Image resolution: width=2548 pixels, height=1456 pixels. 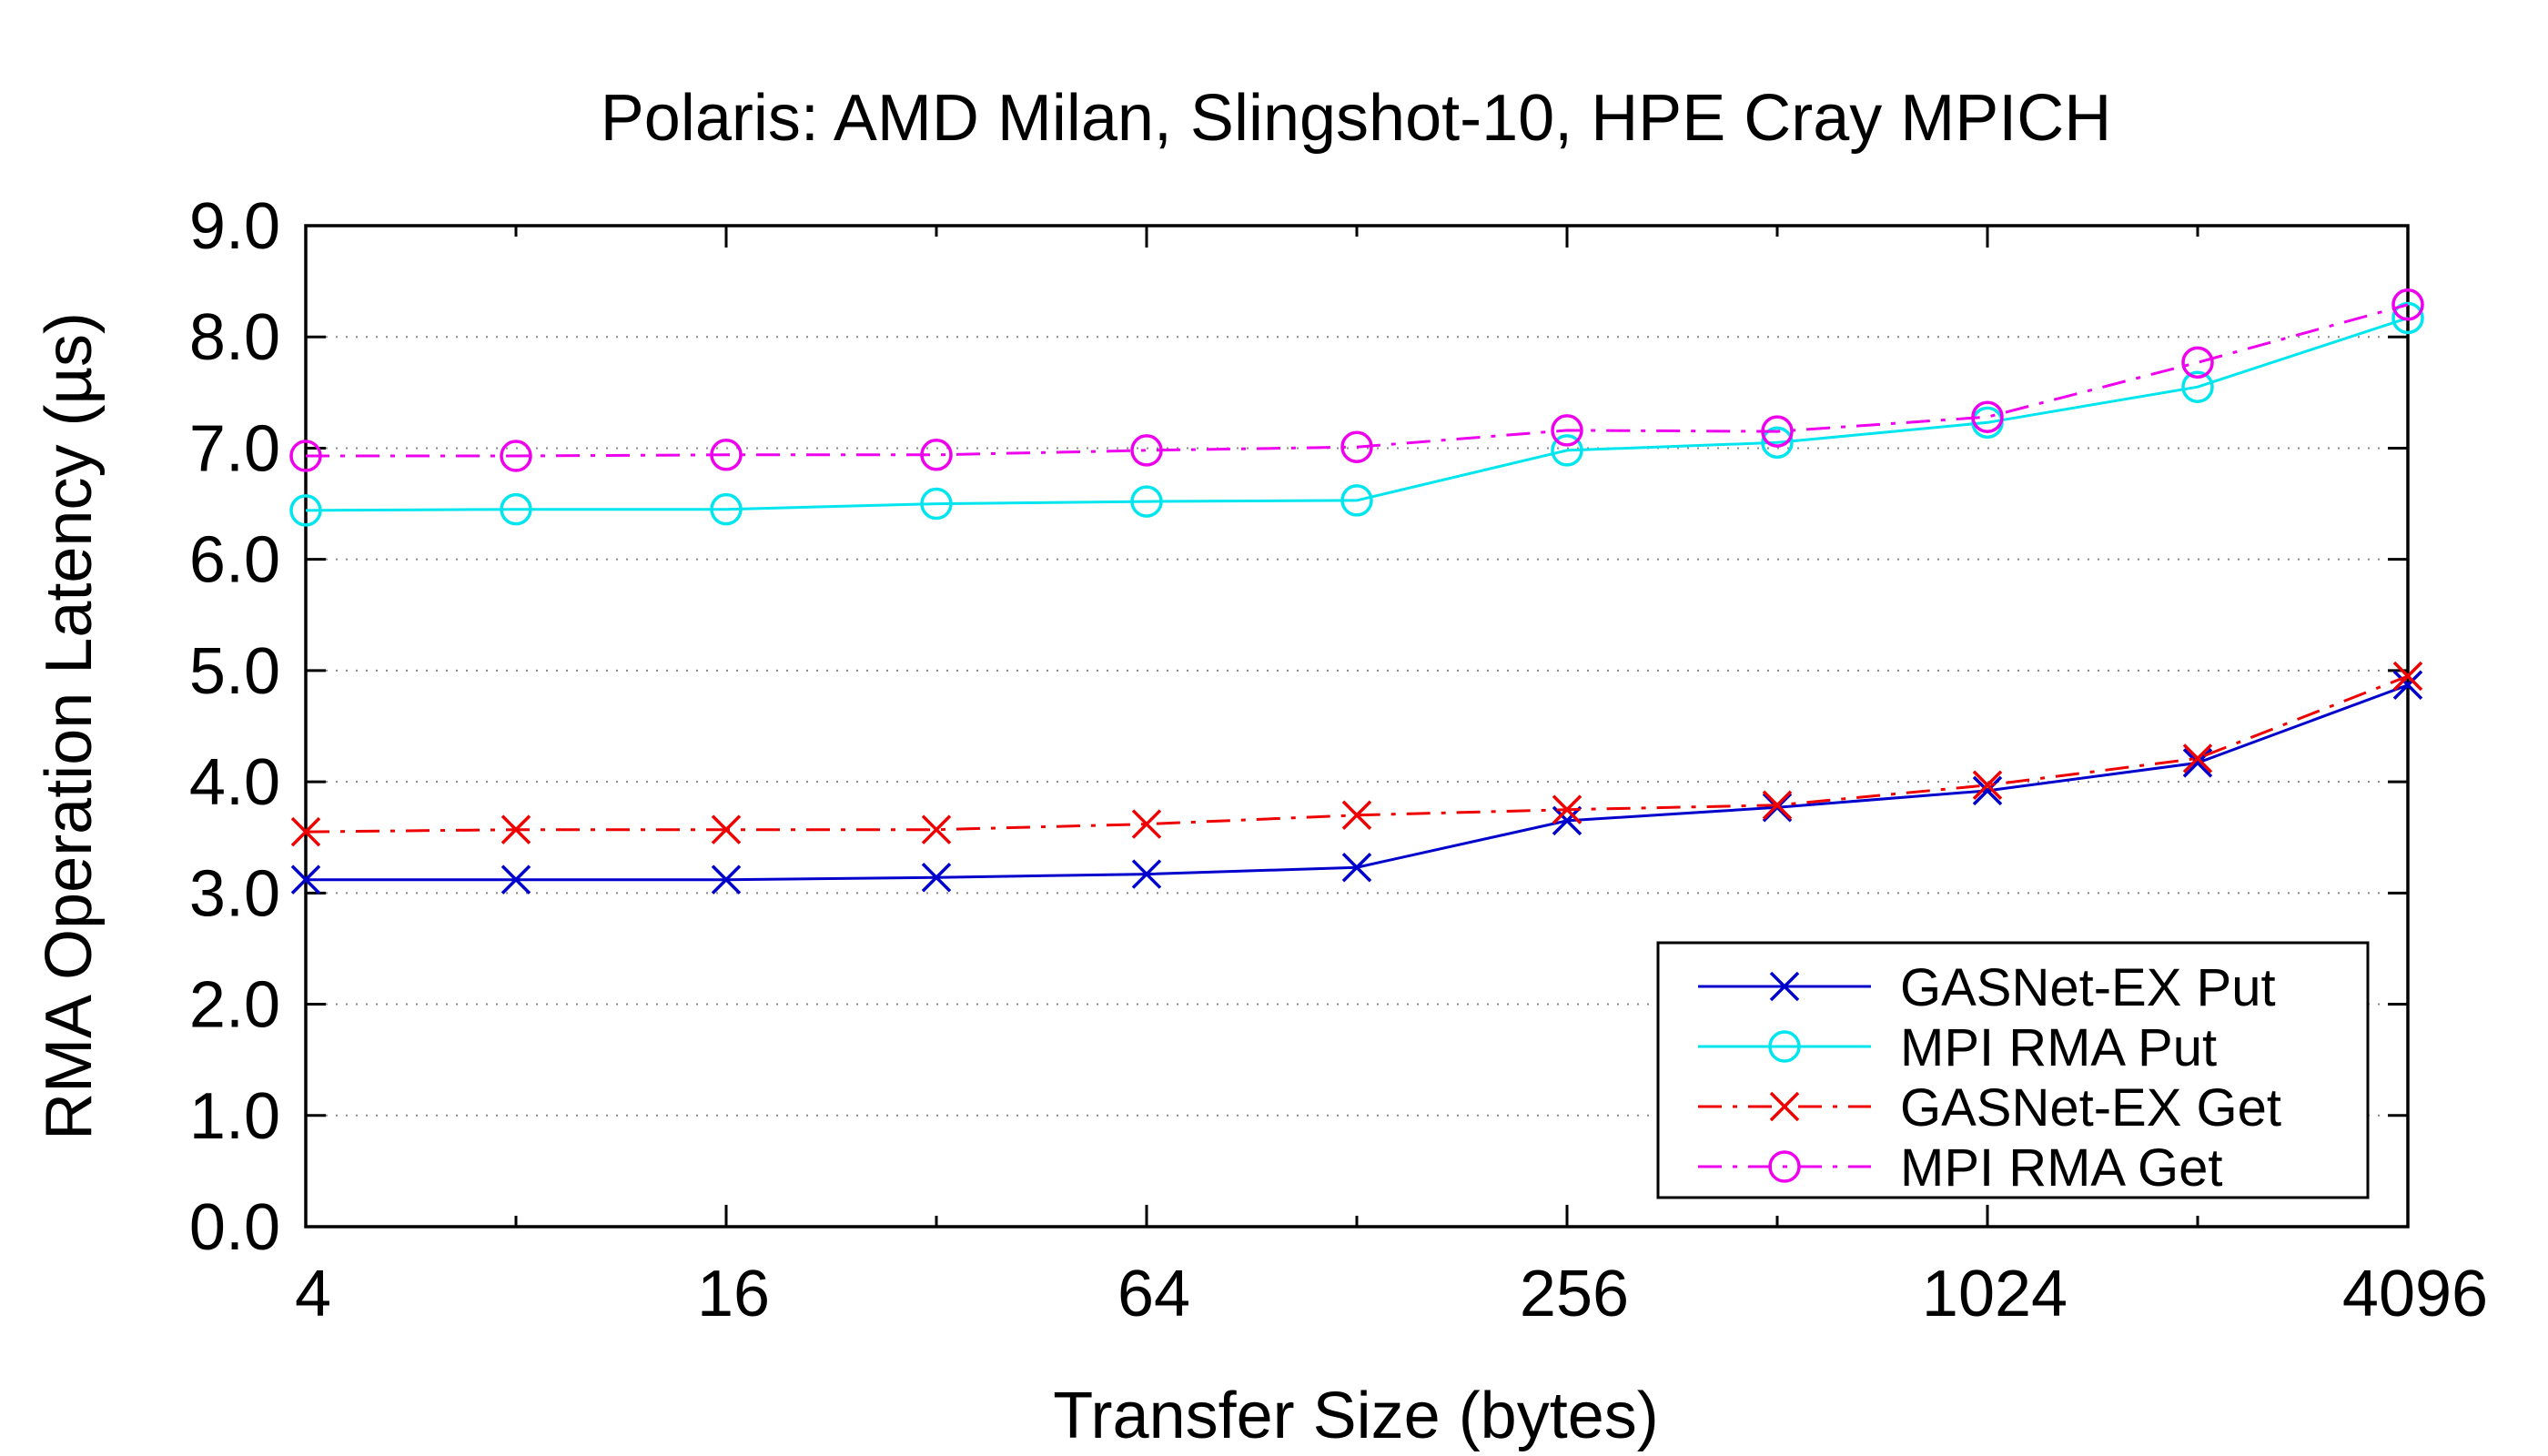 I want to click on x-tick-label: 4, so click(x=313, y=1294).